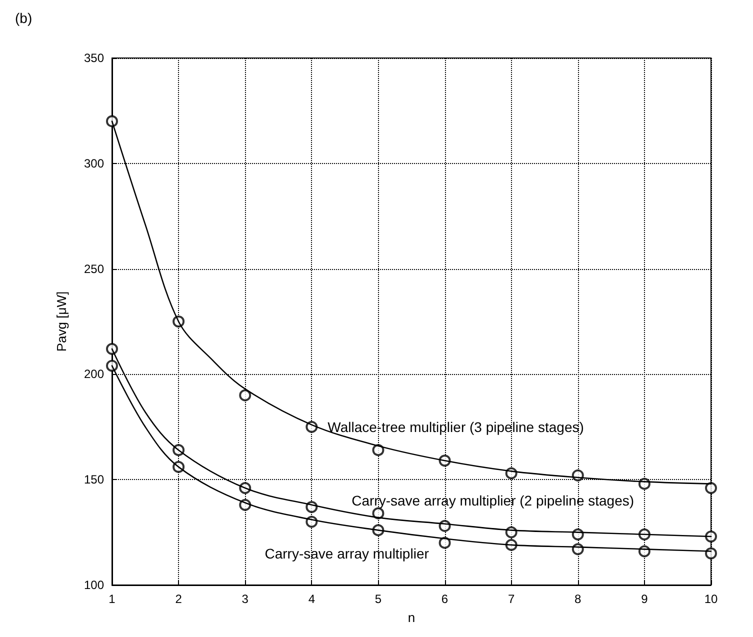 This screenshot has width=753, height=637. What do you see at coordinates (644, 599) in the screenshot?
I see `x-tick-label: 9` at bounding box center [644, 599].